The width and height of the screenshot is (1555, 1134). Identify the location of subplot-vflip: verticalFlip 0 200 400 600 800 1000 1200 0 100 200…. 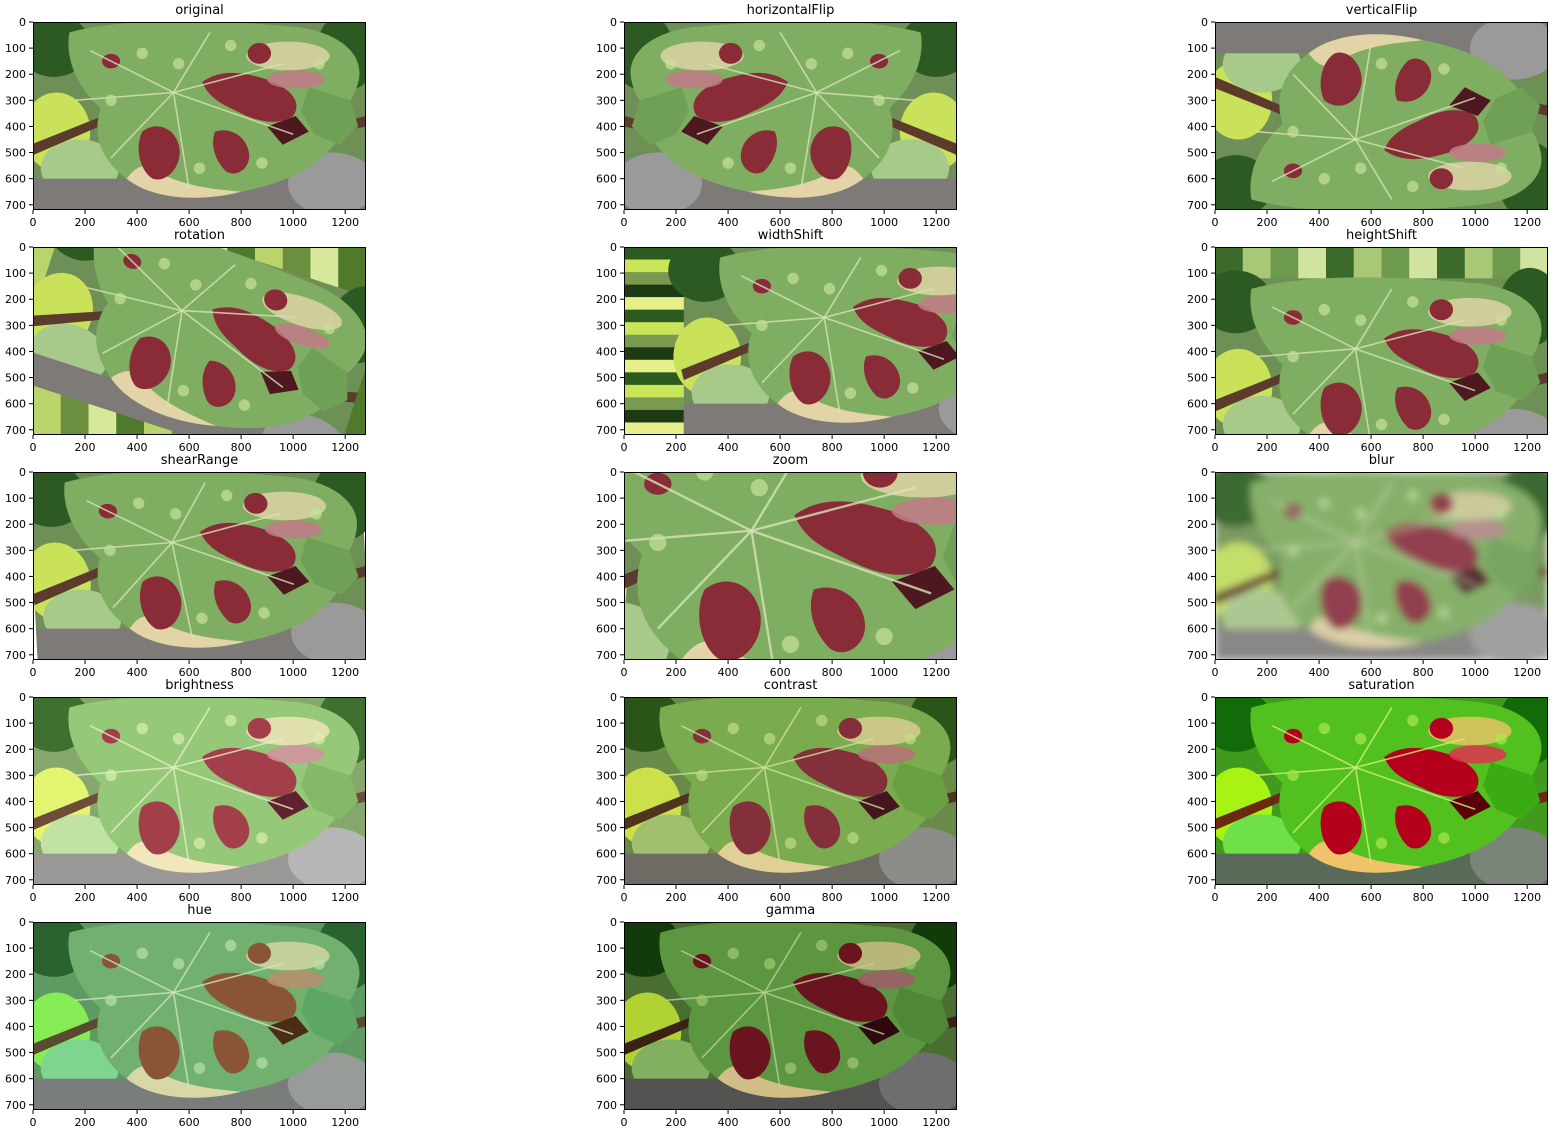
(1381, 116).